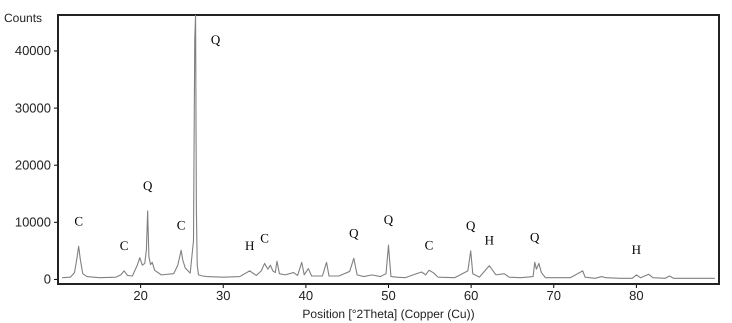  I want to click on y-tick-label: 20000, so click(32, 164).